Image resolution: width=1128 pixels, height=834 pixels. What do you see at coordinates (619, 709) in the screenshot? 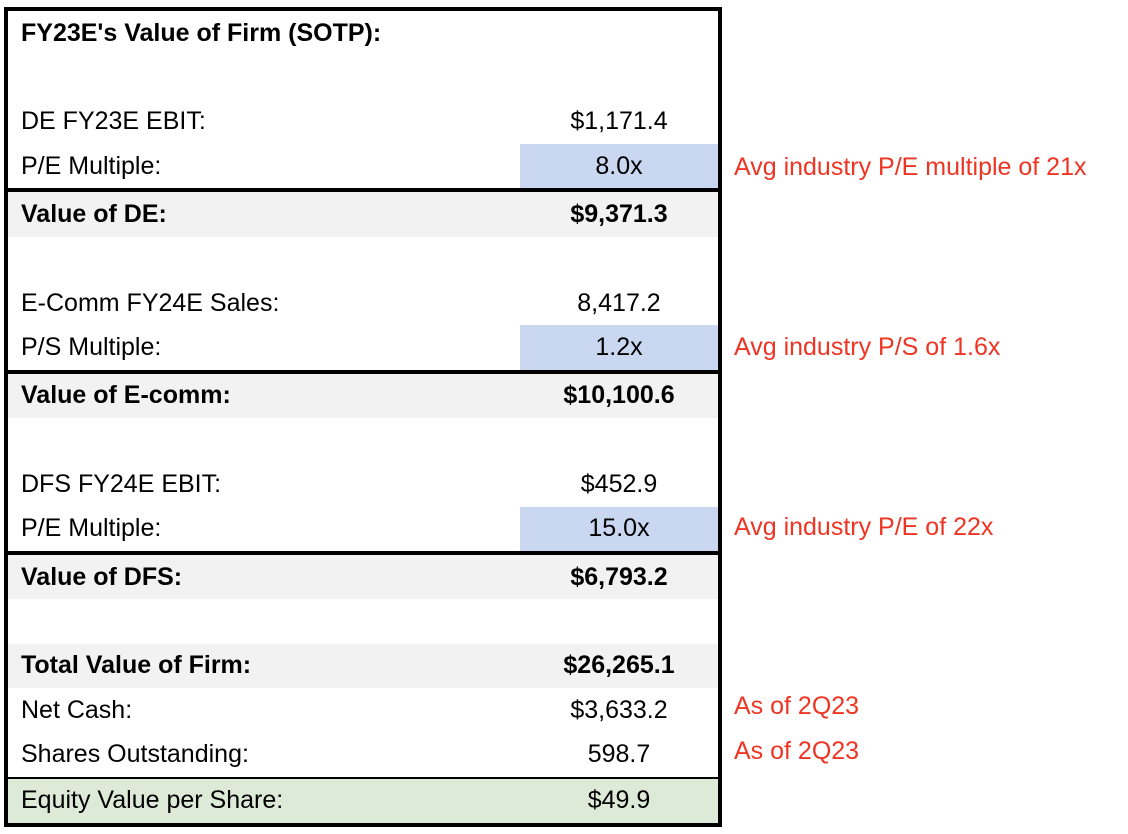
I see `net-cash-value: $3,633.2` at bounding box center [619, 709].